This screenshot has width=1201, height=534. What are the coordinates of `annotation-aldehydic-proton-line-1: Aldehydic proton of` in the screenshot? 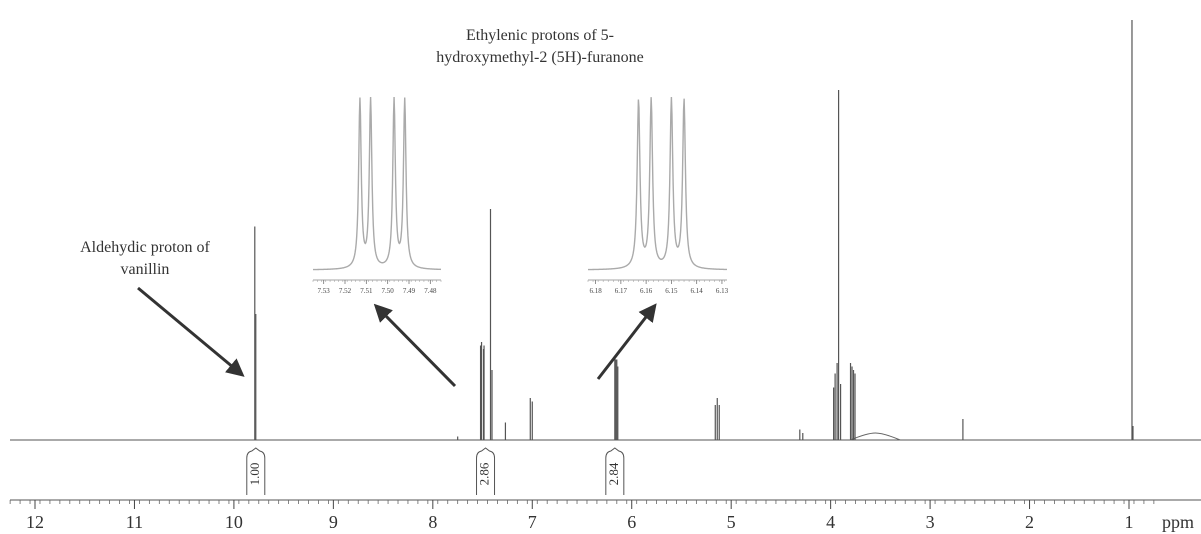 It's located at (145, 247).